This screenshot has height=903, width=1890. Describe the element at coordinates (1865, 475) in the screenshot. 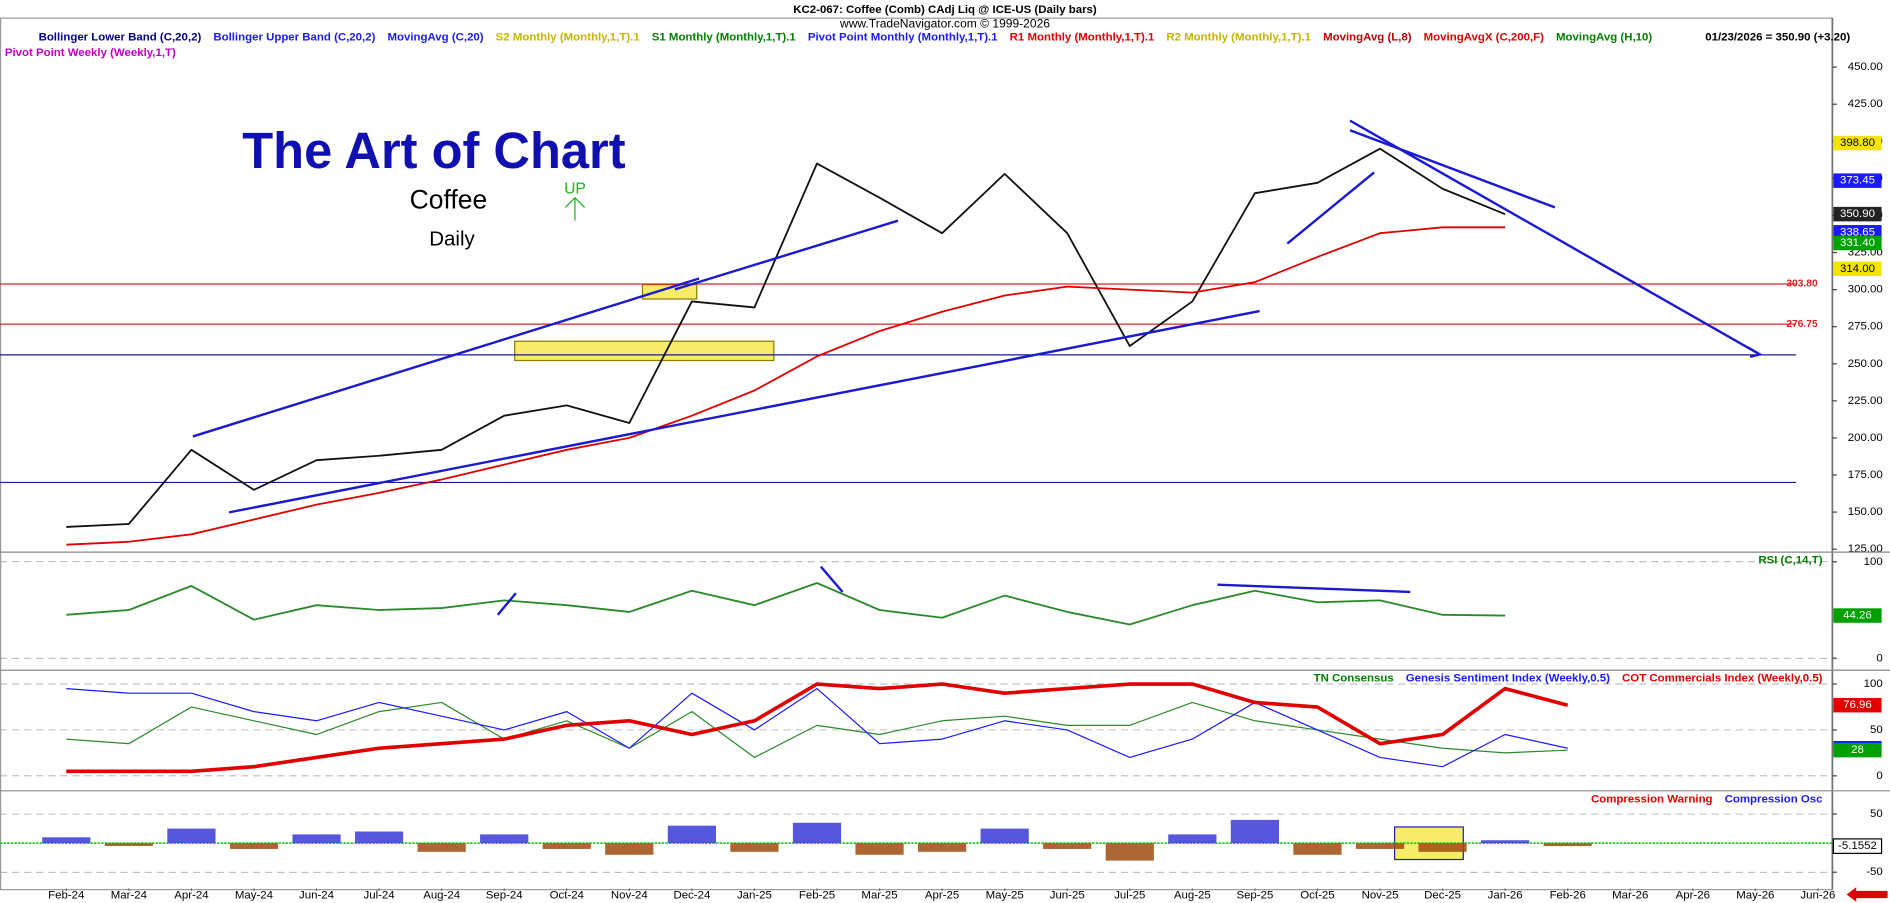

I see `y-tick-label: 175.00` at that location.